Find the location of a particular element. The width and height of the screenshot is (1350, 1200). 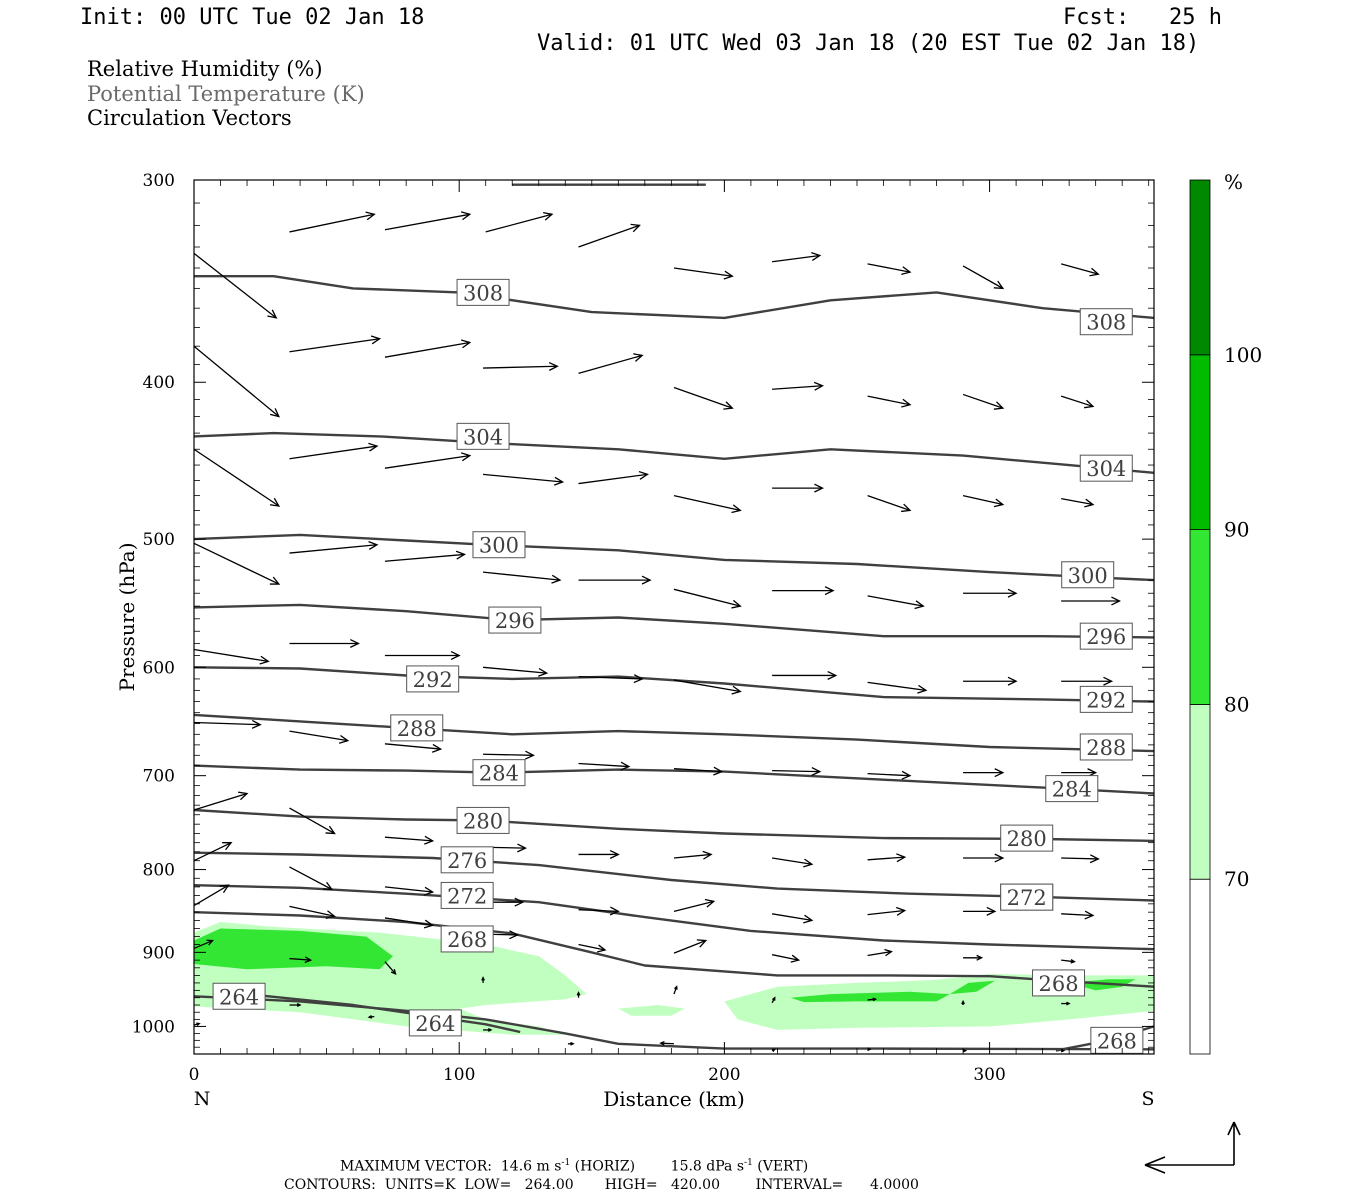

x-tick-label-200: 200 is located at coordinates (724, 1075).